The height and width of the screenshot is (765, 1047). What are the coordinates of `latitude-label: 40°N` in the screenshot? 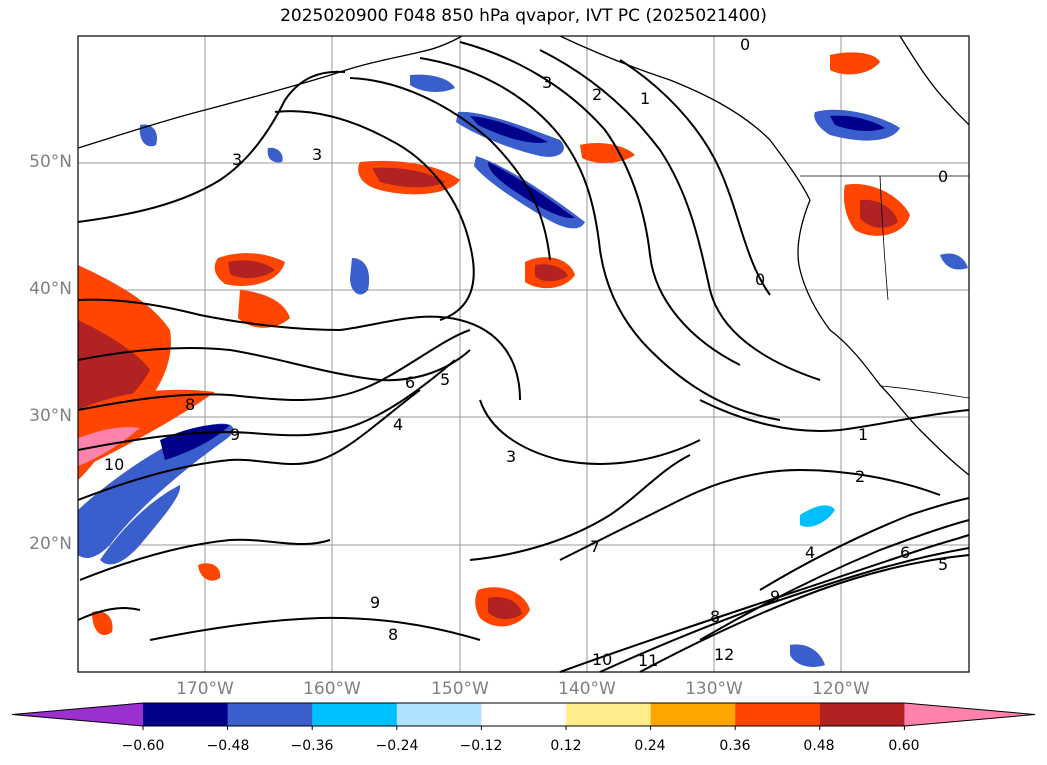 It's located at (50, 289).